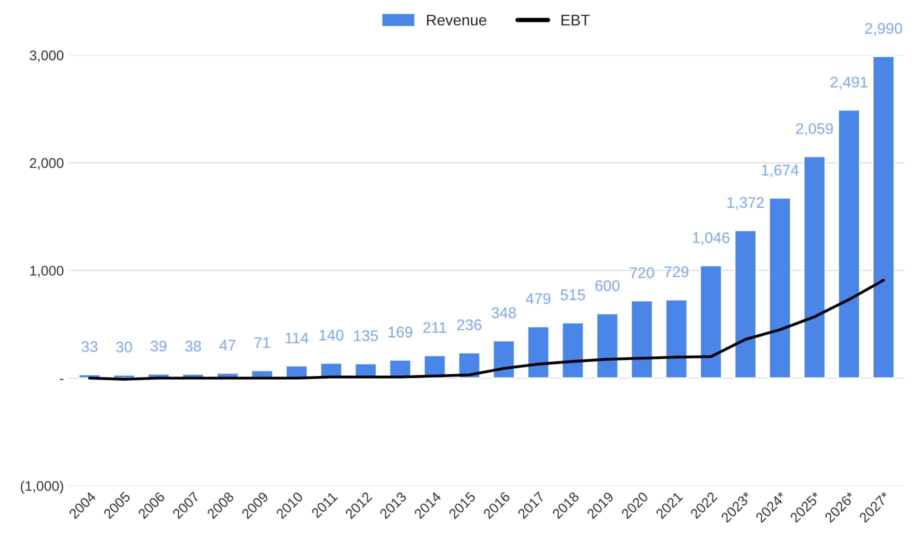 This screenshot has height=552, width=918. Describe the element at coordinates (366, 336) in the screenshot. I see `data-label: 135` at that location.